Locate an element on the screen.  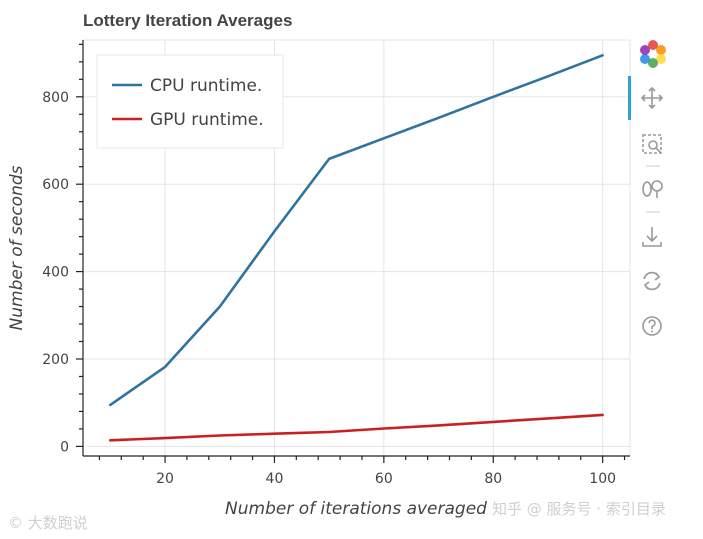
legend-label-gpu: GPU runtime. is located at coordinates (207, 120).